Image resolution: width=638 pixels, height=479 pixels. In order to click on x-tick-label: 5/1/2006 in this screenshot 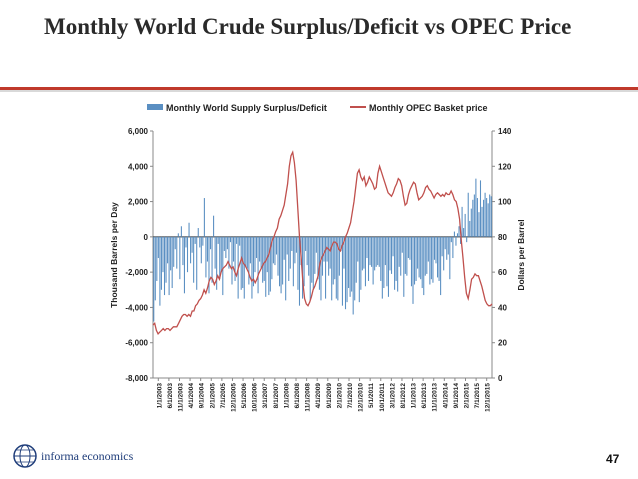, I will do `click(244, 396)`.